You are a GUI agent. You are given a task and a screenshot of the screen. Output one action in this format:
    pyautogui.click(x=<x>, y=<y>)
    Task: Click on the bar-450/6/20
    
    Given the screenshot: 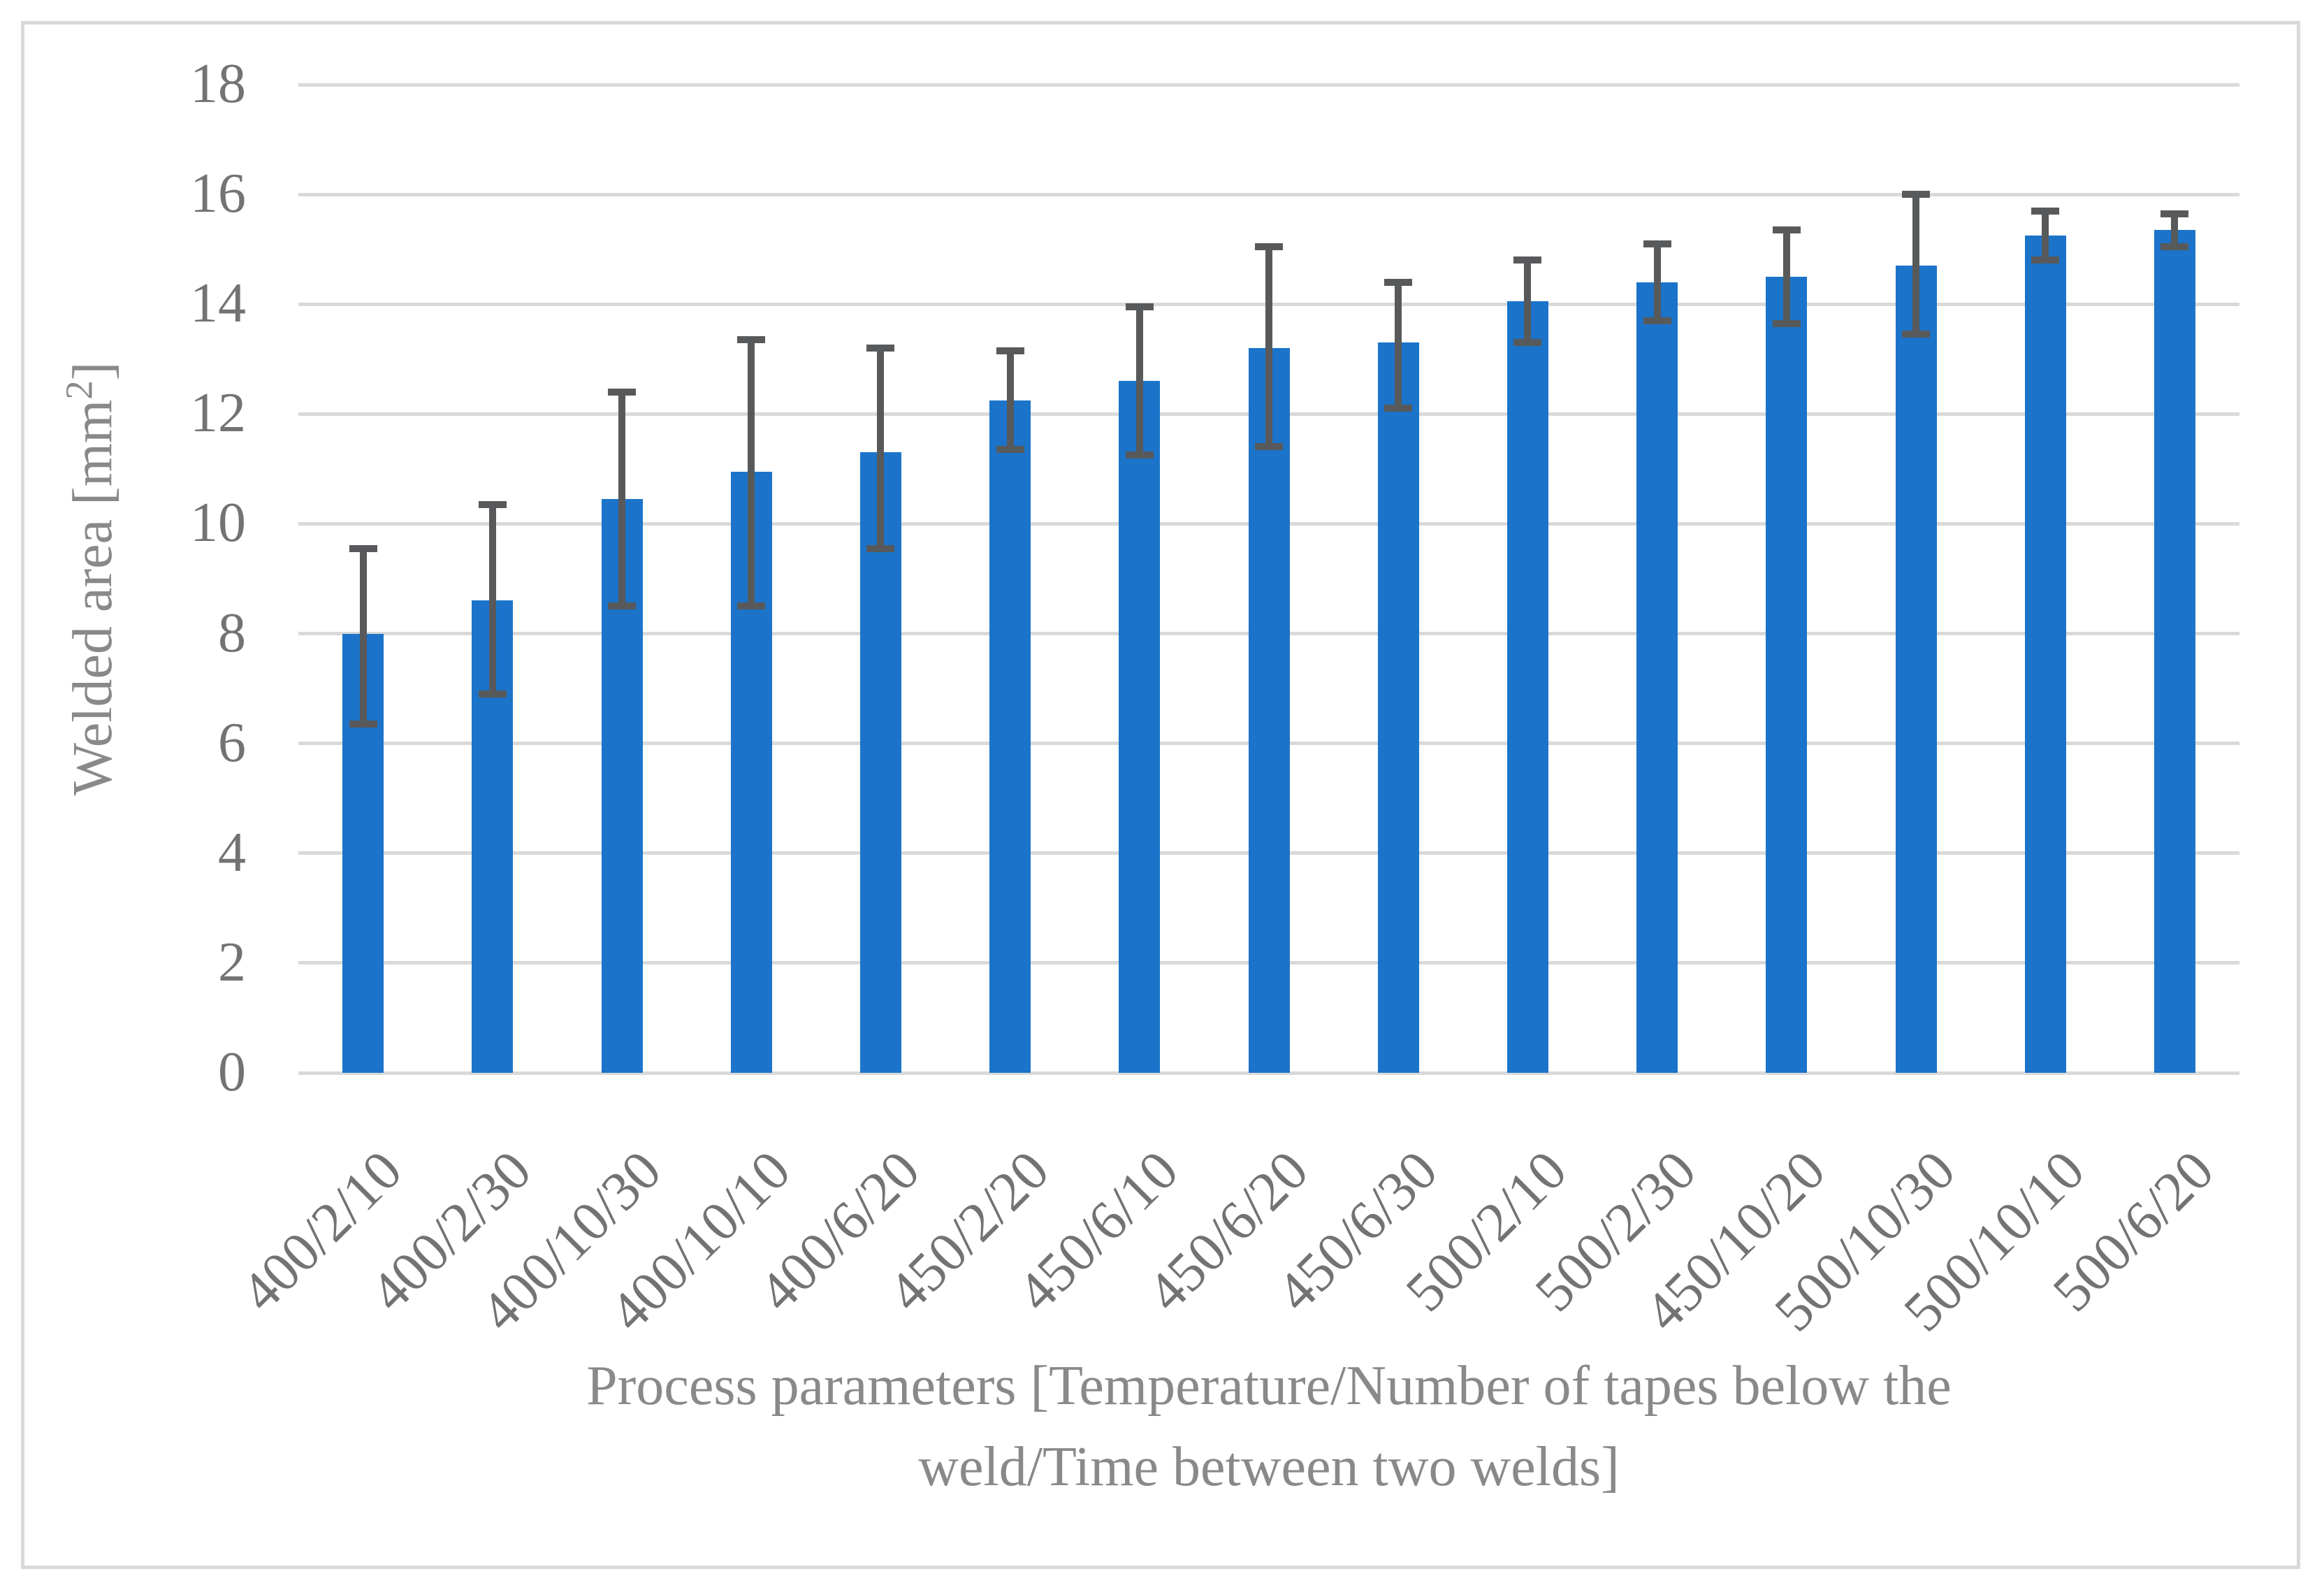 What is the action you would take?
    pyautogui.click(x=1269, y=710)
    